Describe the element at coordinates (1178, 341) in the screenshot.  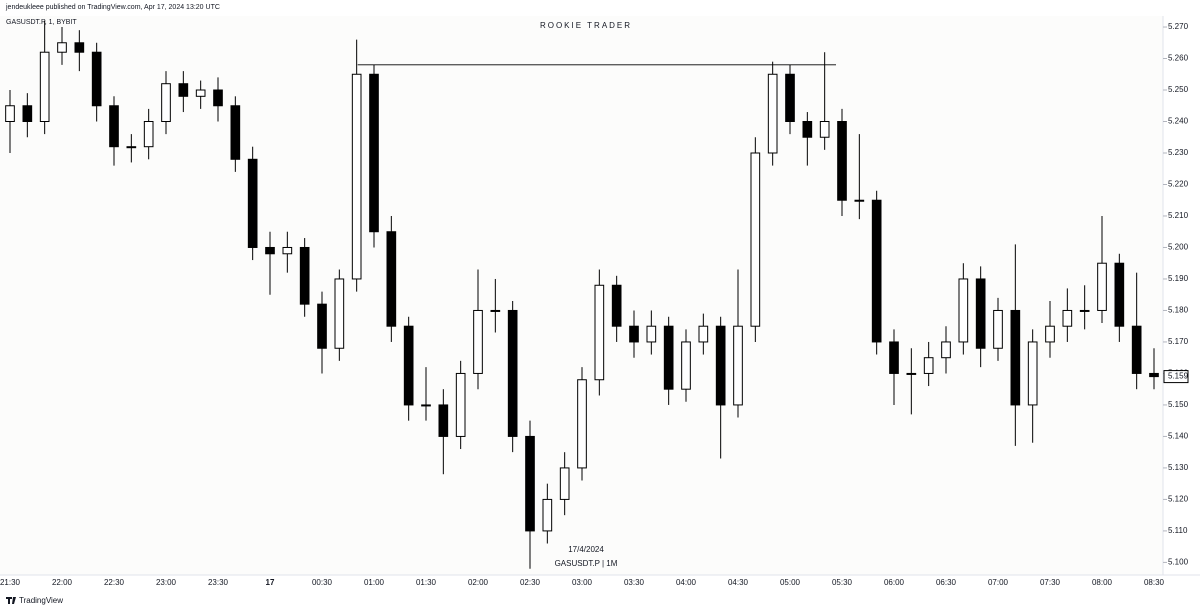
I see `y-tick-label: 5.170` at that location.